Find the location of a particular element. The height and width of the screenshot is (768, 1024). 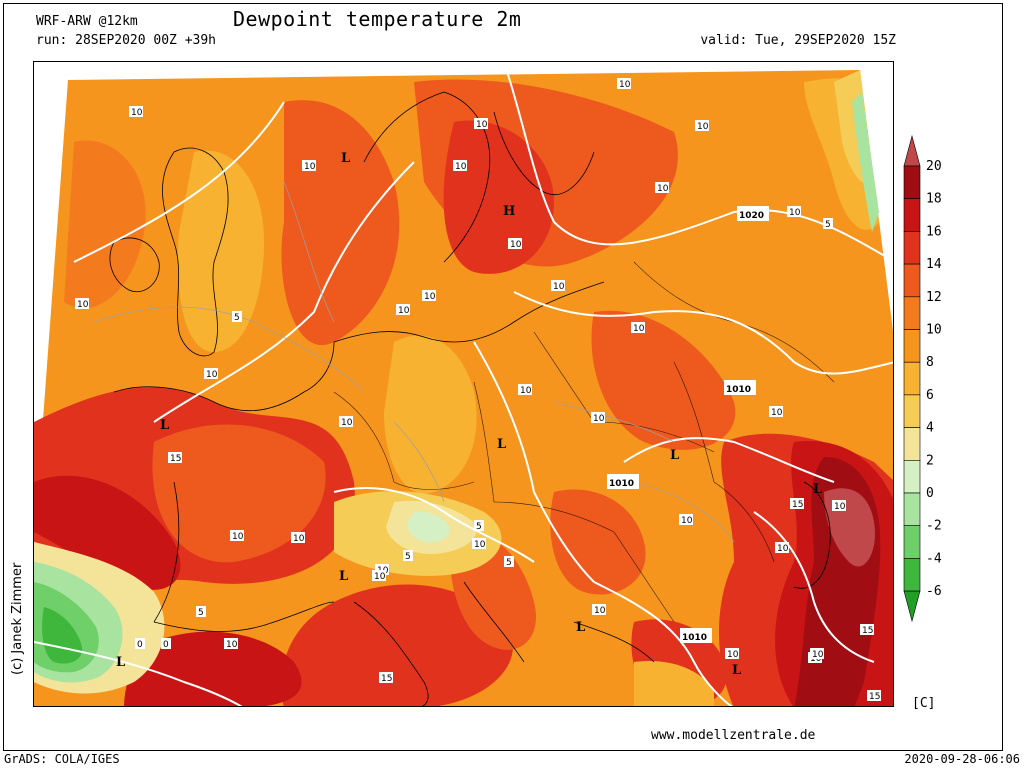

field-warm-baltic is located at coordinates (498, 197).